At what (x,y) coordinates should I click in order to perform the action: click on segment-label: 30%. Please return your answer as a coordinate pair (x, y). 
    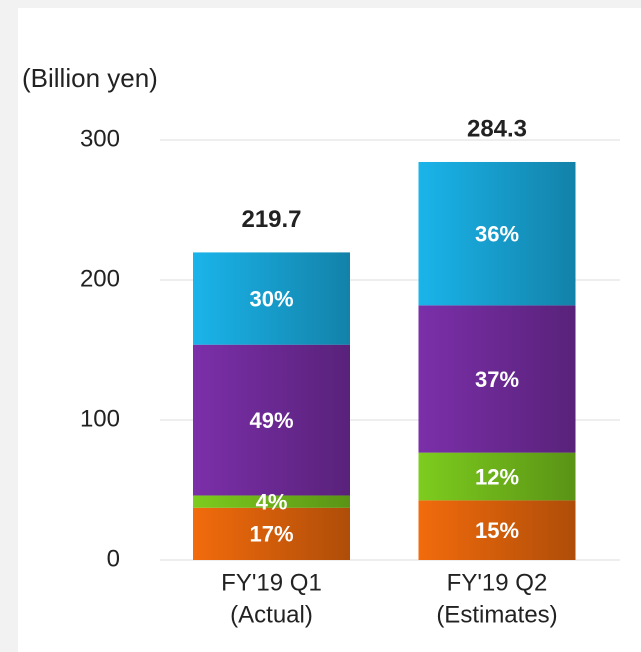
    Looking at the image, I should click on (271, 298).